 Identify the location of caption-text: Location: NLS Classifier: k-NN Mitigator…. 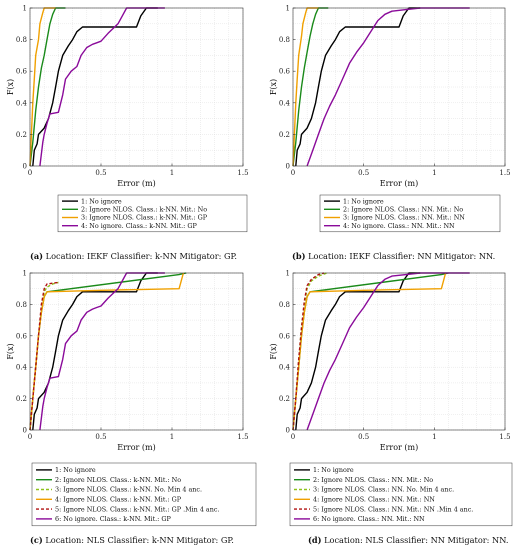
(138, 540).